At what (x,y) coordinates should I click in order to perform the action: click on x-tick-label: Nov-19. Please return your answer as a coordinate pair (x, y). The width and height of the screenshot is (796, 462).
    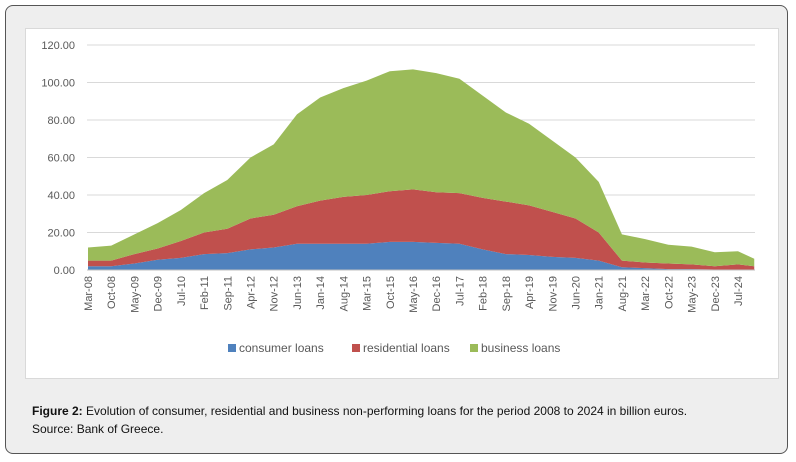
    Looking at the image, I should click on (553, 293).